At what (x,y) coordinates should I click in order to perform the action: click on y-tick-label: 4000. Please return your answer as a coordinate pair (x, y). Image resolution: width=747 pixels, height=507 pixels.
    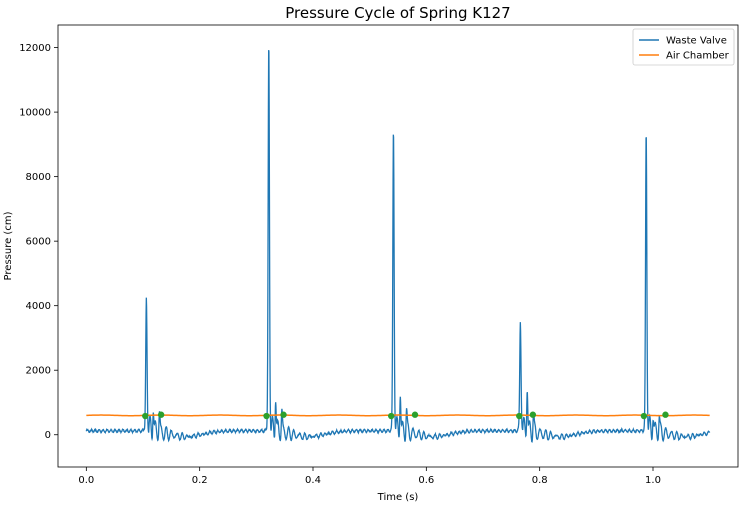
    Looking at the image, I should click on (38, 306).